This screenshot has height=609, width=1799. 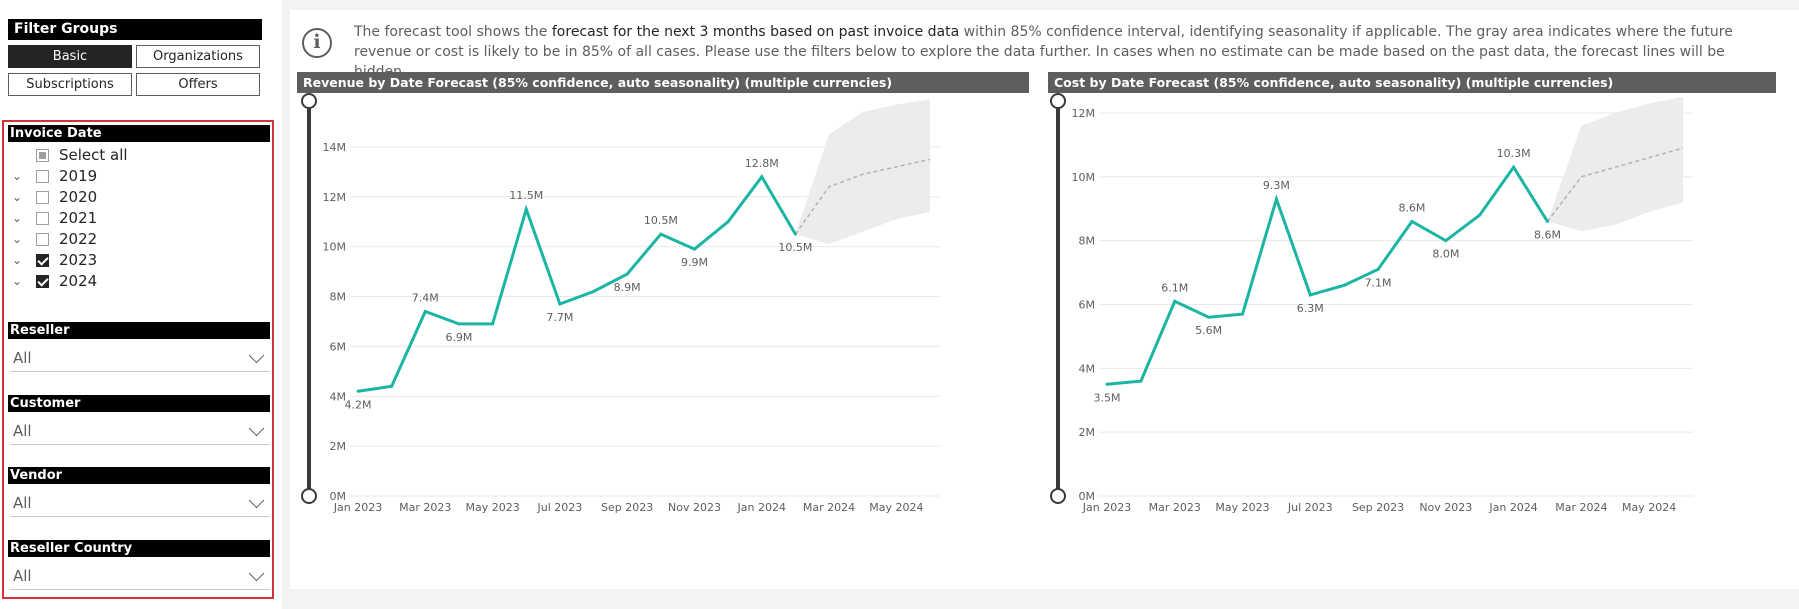 What do you see at coordinates (93, 155) in the screenshot?
I see `select-all-label: Select all` at bounding box center [93, 155].